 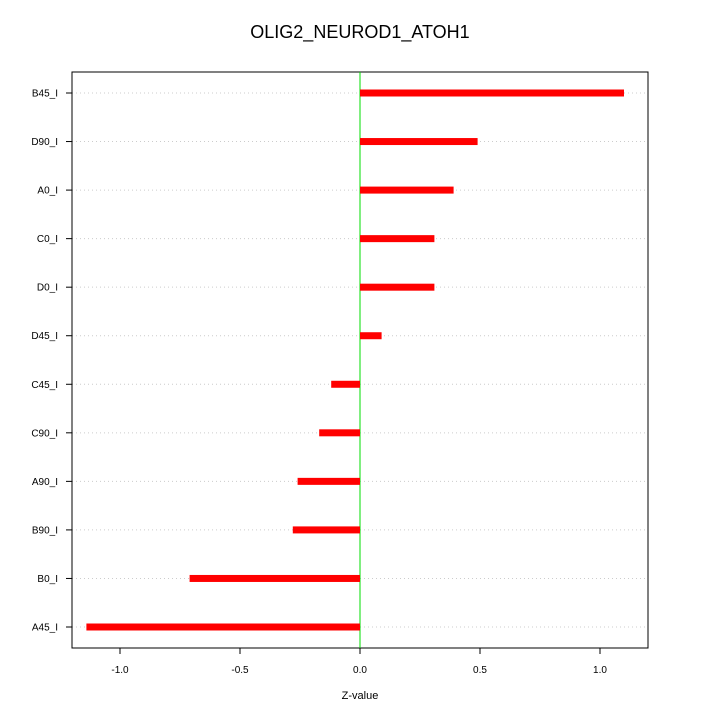 What do you see at coordinates (47, 288) in the screenshot?
I see `y-tick-label: D0_I` at bounding box center [47, 288].